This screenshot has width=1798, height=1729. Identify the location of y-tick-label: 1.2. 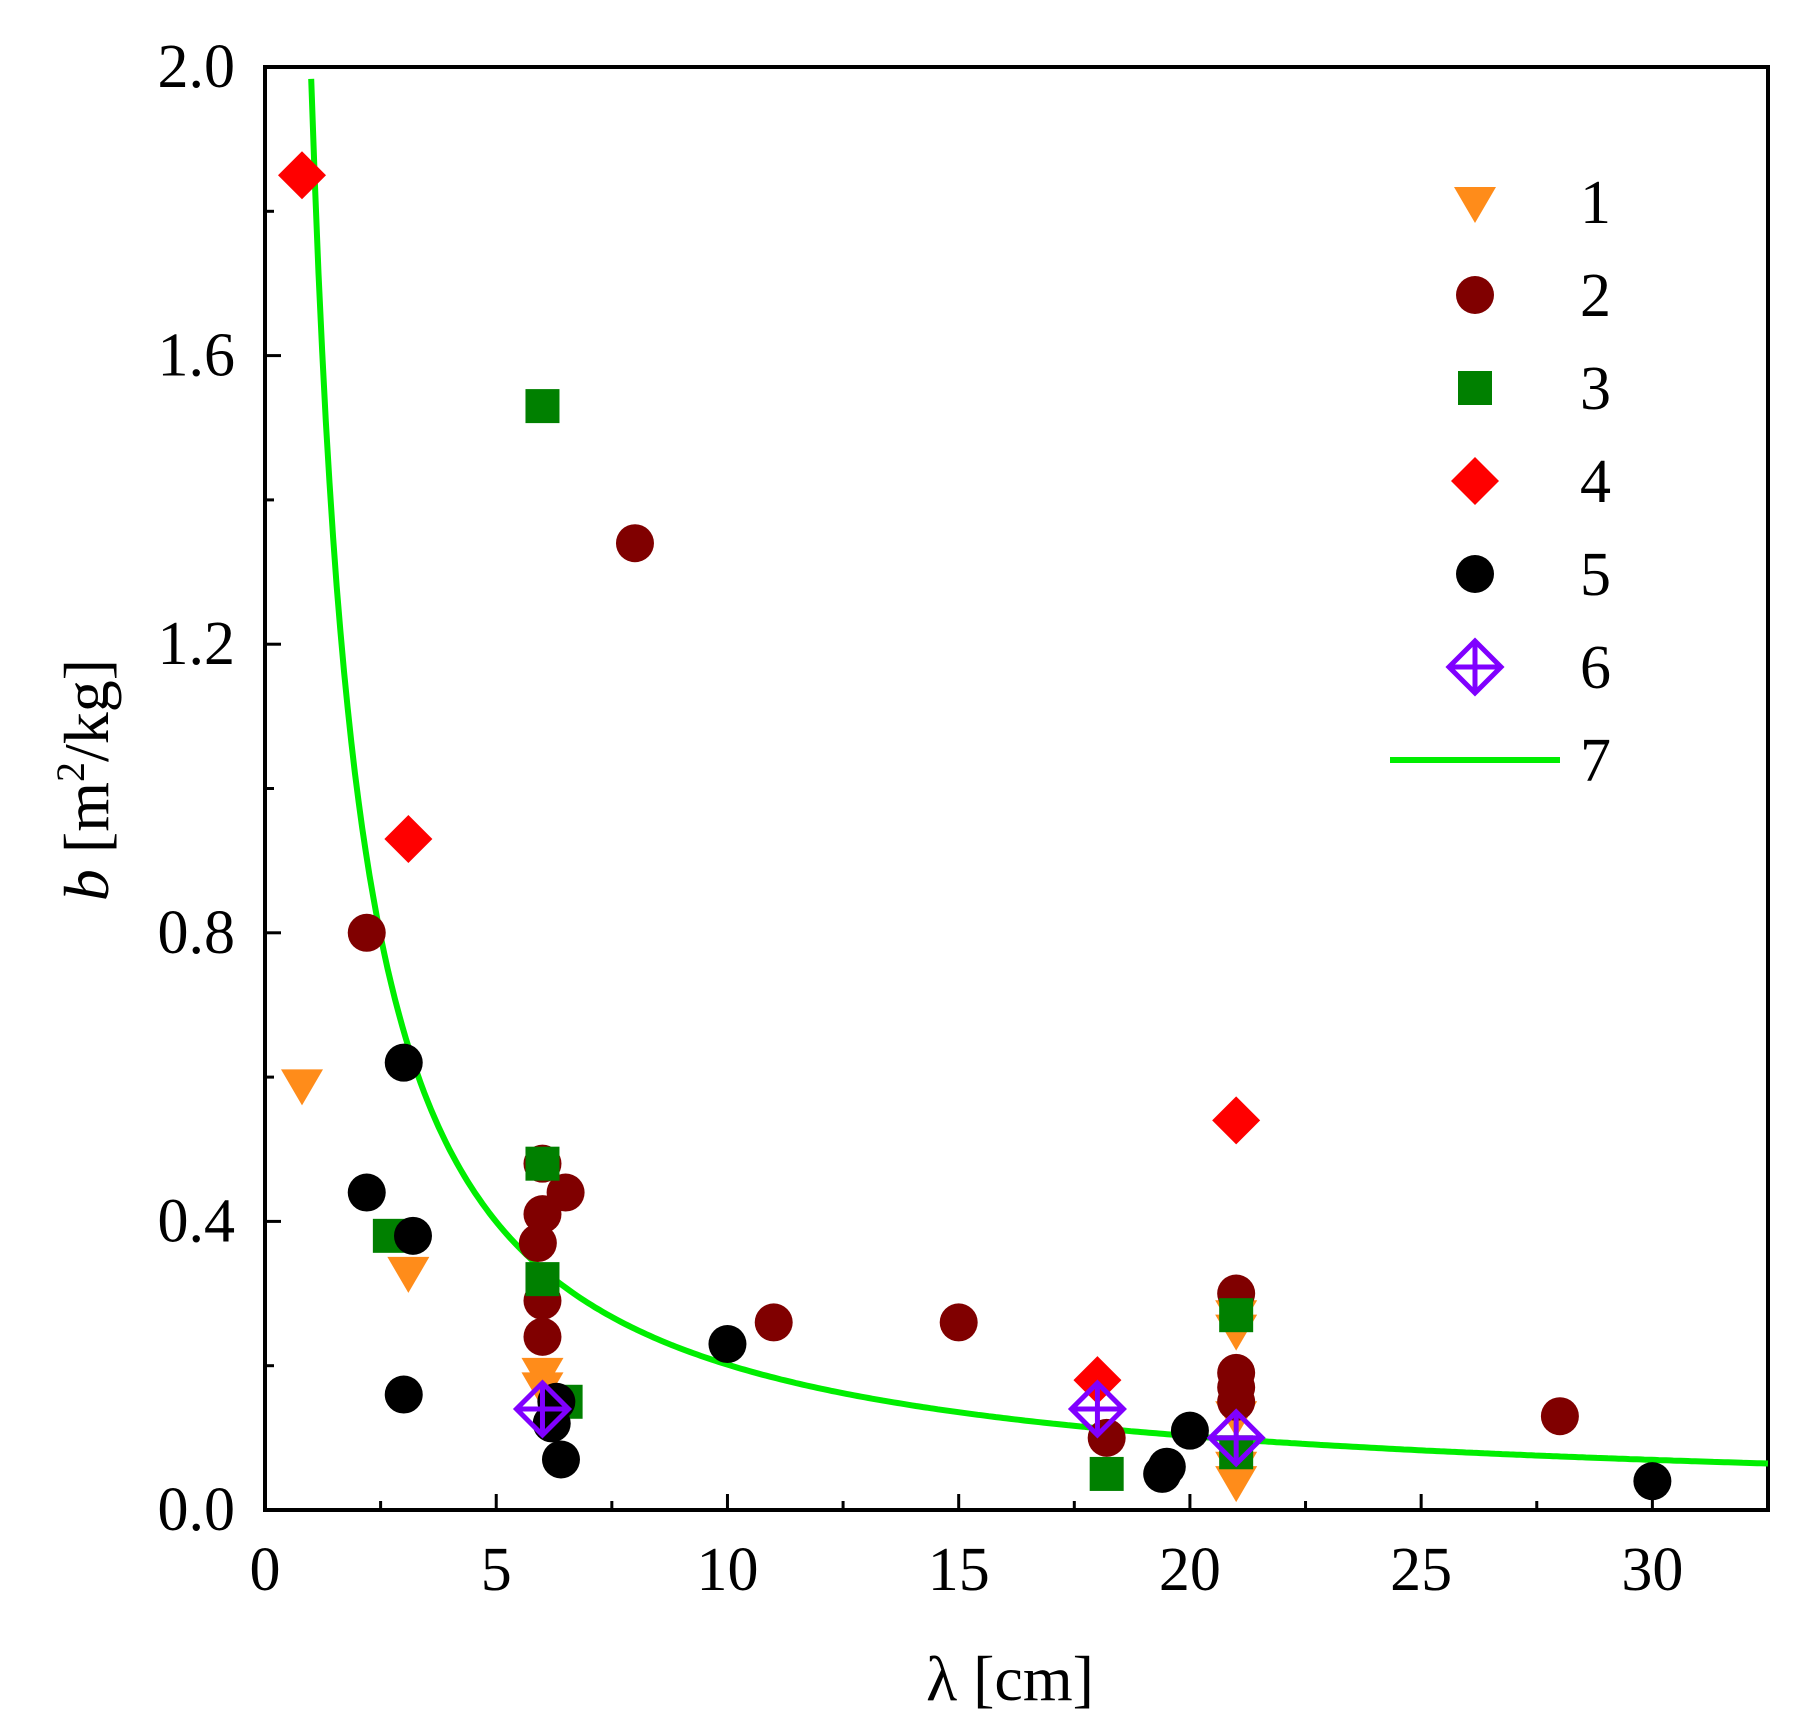
(197, 644).